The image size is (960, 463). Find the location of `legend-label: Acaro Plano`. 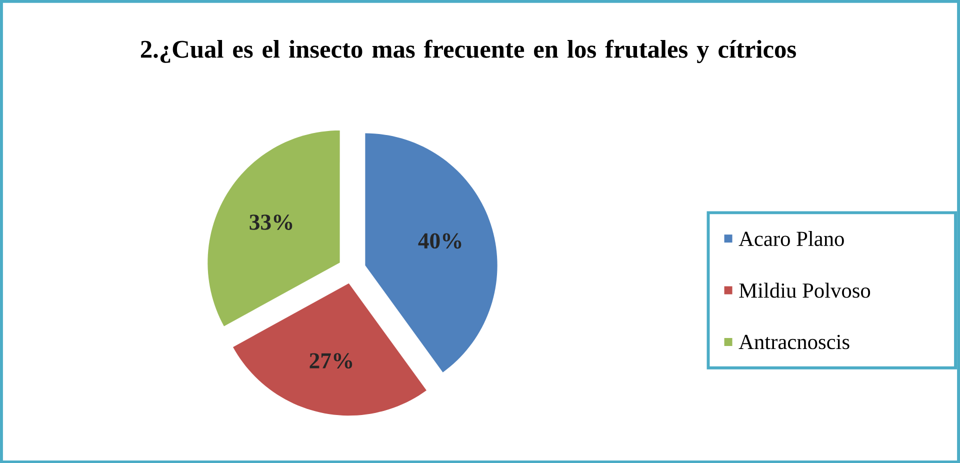

legend-label: Acaro Plano is located at coordinates (791, 238).